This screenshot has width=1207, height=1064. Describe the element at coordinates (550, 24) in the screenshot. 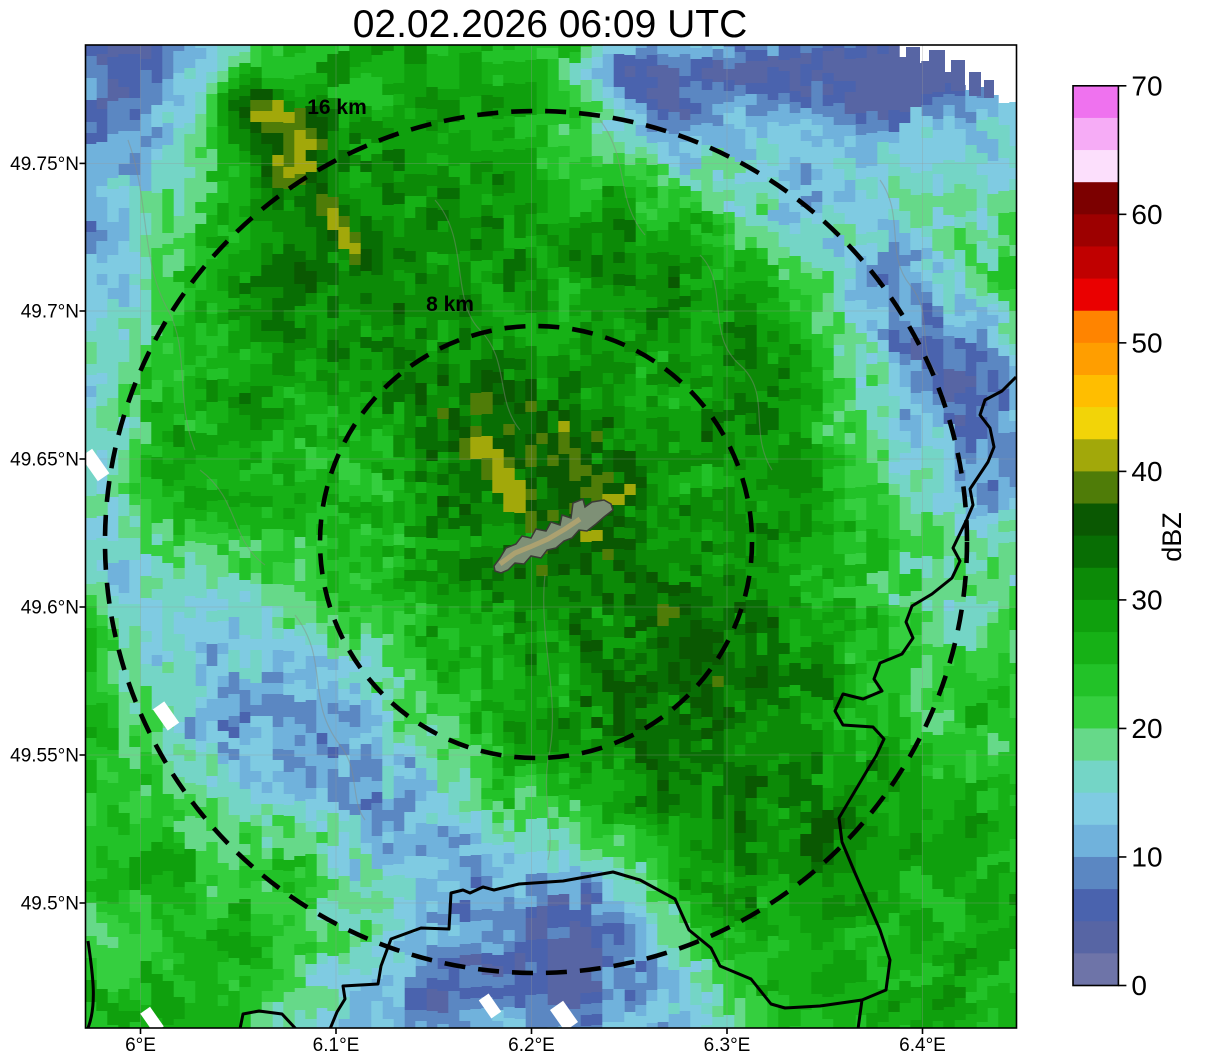

I see `svg-text: 02.02.2026 06:09 UTC` at that location.